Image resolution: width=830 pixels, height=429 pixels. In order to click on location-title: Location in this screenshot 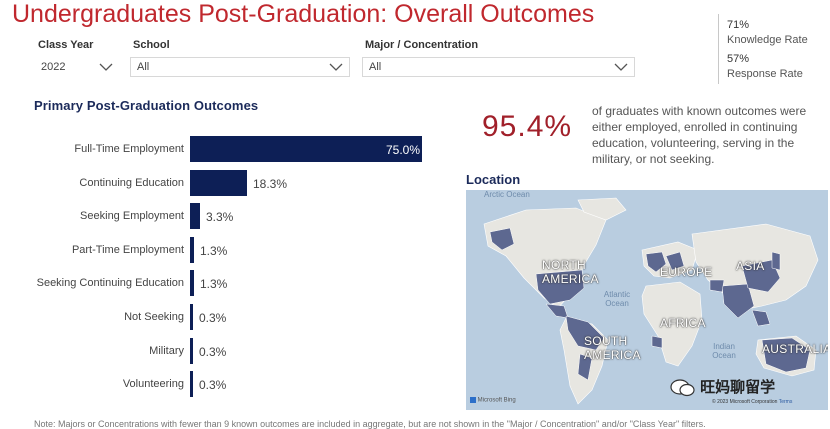, I will do `click(493, 179)`.